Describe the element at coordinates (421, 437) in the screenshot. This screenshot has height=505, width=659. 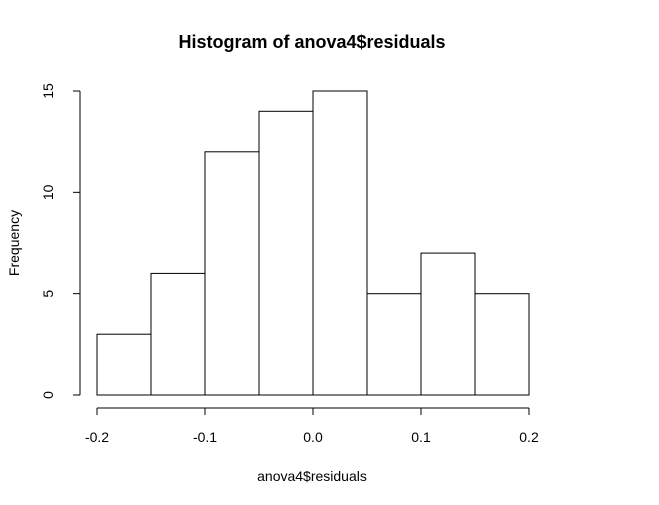
I see `x-tick-label: 0.1` at that location.